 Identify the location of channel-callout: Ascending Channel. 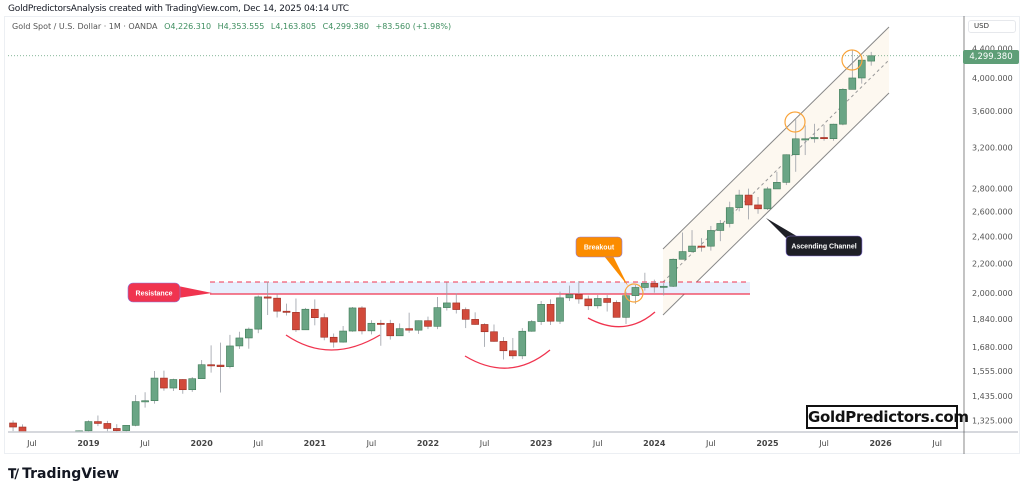
(814, 237).